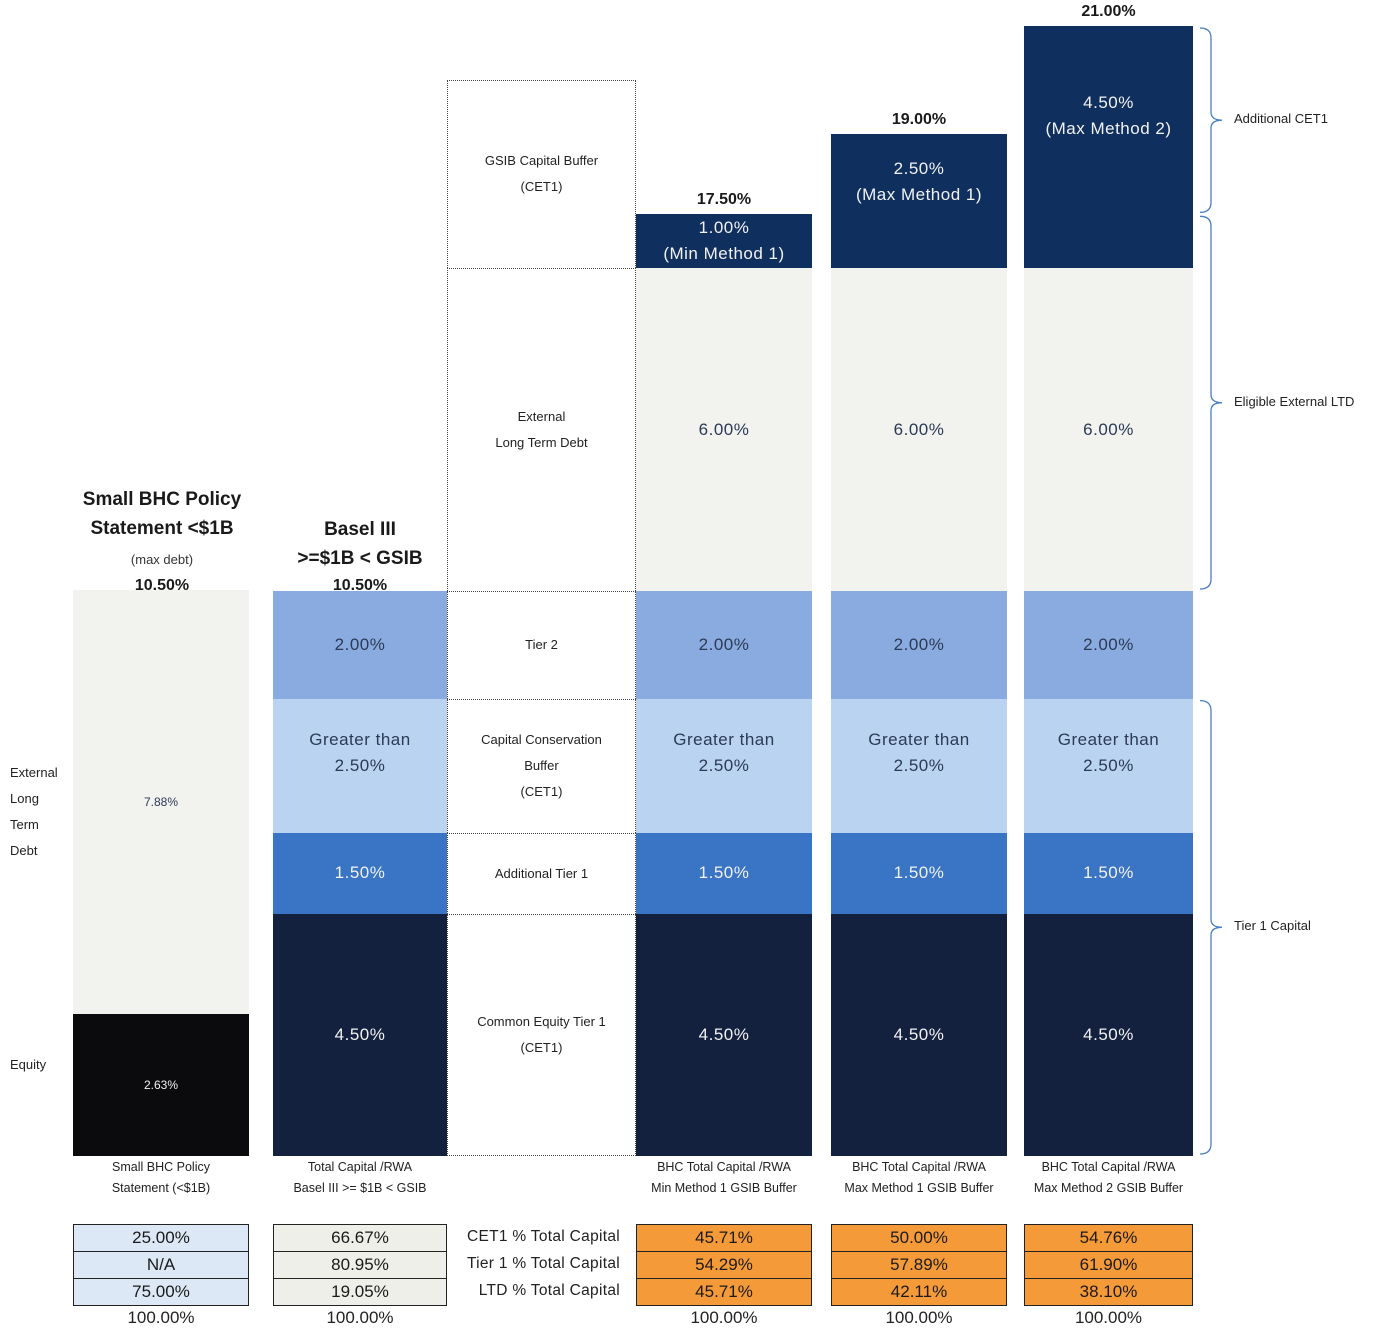 The height and width of the screenshot is (1329, 1383). I want to click on column-1-title: Basel III >=$1B < GSIB, so click(360, 544).